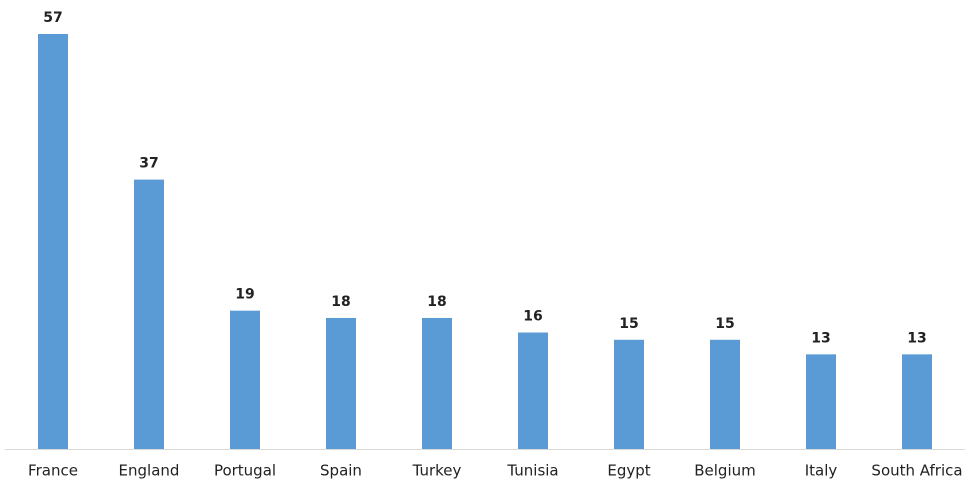  Describe the element at coordinates (245, 471) in the screenshot. I see `x-tick-label: Portugal` at that location.